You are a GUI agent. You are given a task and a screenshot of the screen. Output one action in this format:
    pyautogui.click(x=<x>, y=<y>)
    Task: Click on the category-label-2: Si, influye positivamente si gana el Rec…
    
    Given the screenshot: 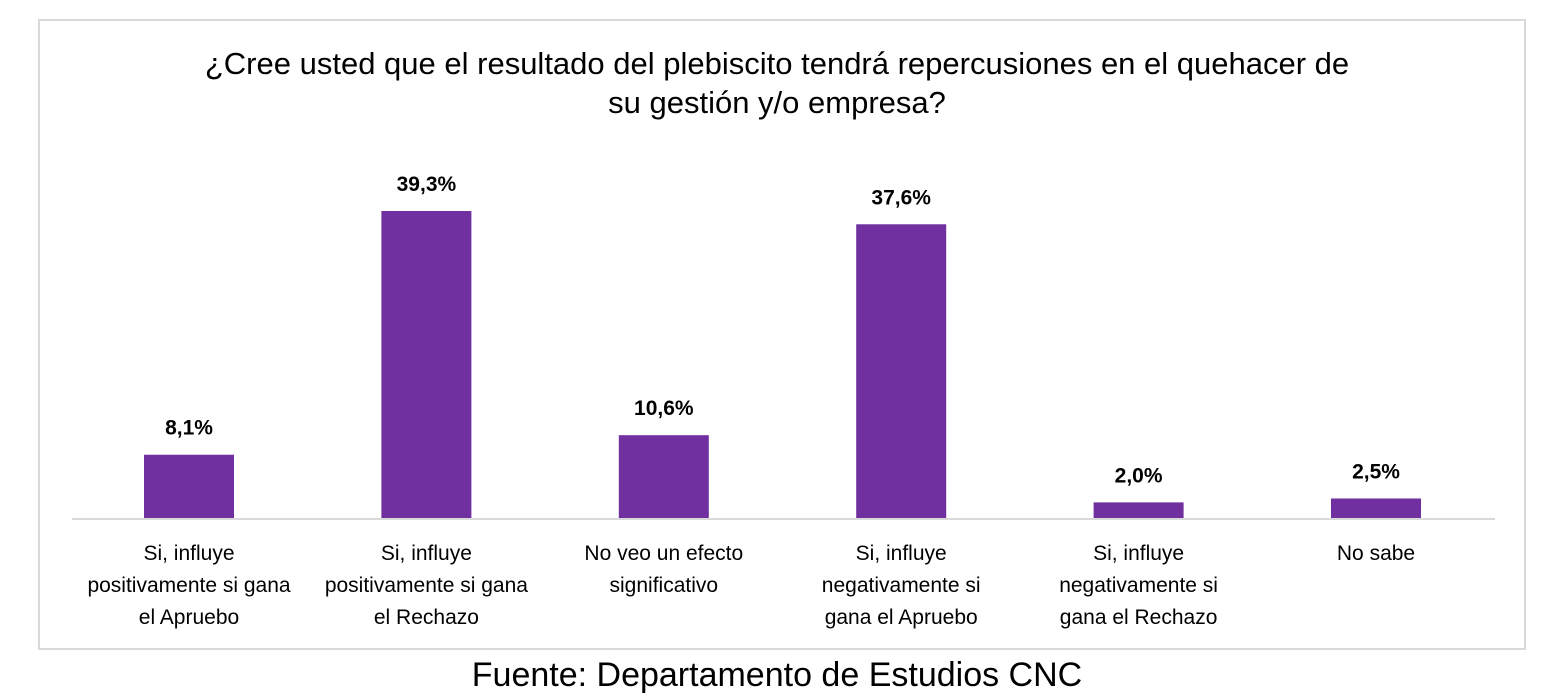 What is the action you would take?
    pyautogui.click(x=426, y=585)
    